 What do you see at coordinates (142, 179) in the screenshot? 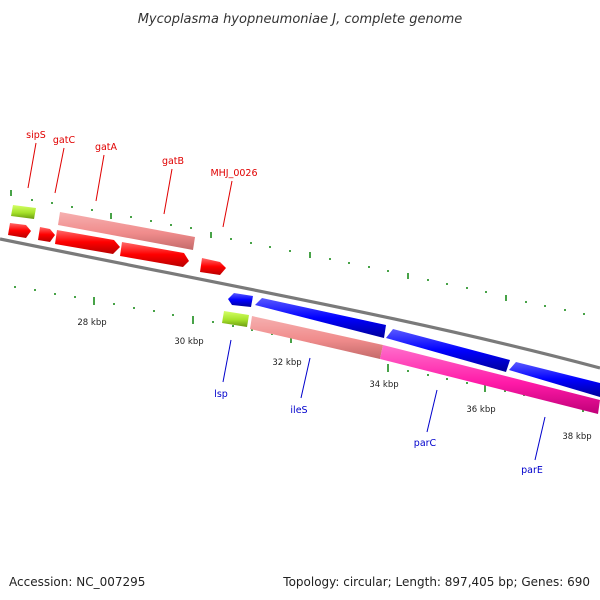
I see `labels-forward: sipS gatC gatA gatB MHJ_0026` at bounding box center [142, 179].